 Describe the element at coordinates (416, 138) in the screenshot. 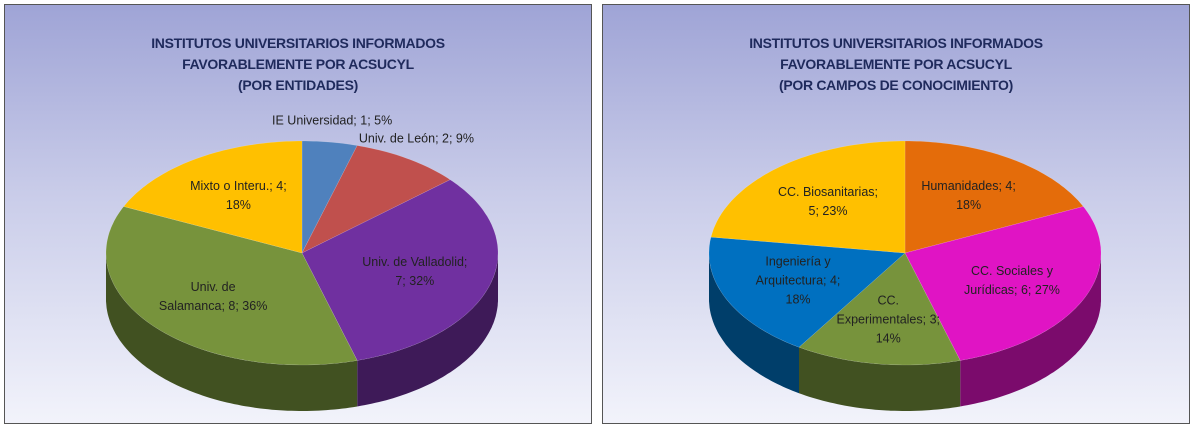

I see `data-label: Univ. de León; 2; 9%` at that location.